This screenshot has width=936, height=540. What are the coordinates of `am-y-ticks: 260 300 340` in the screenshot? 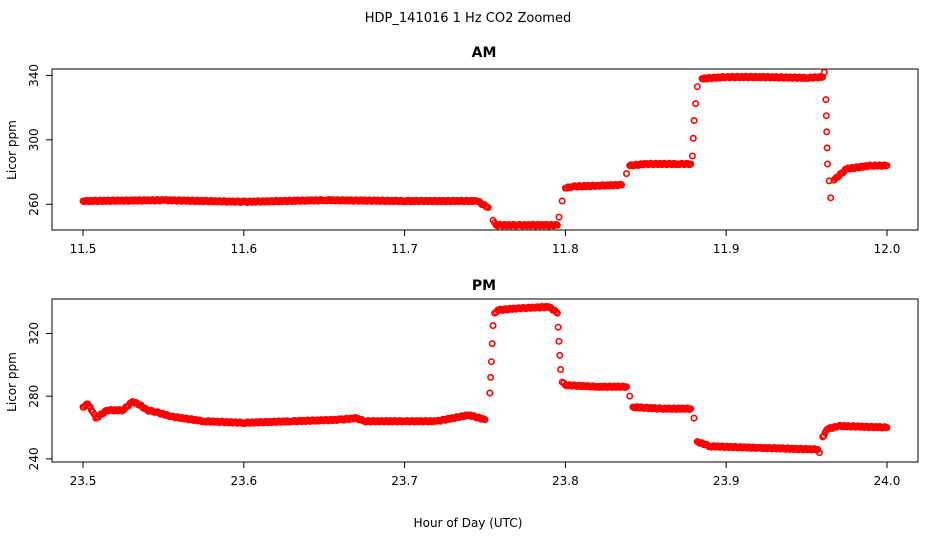 It's located at (39, 140).